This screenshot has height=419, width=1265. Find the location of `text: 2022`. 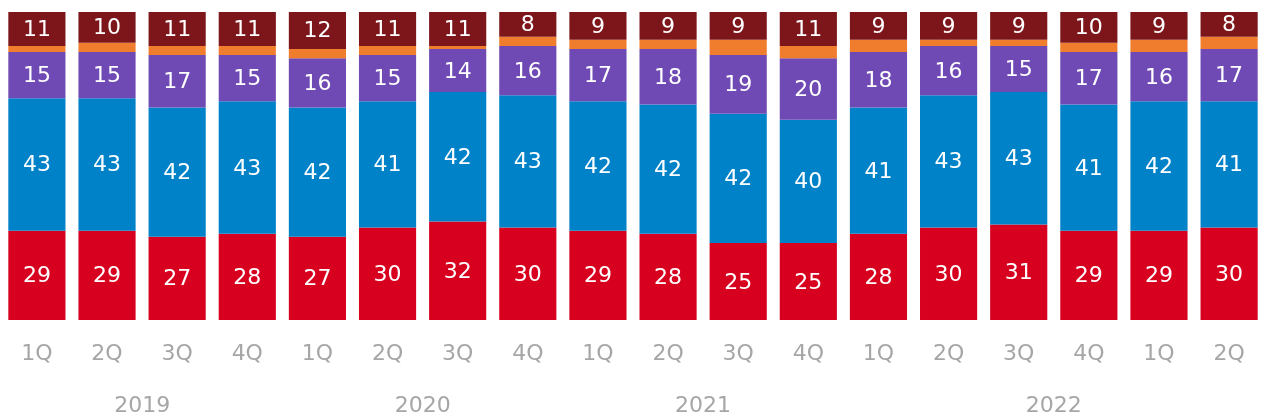

text: 2022 is located at coordinates (1053, 404).